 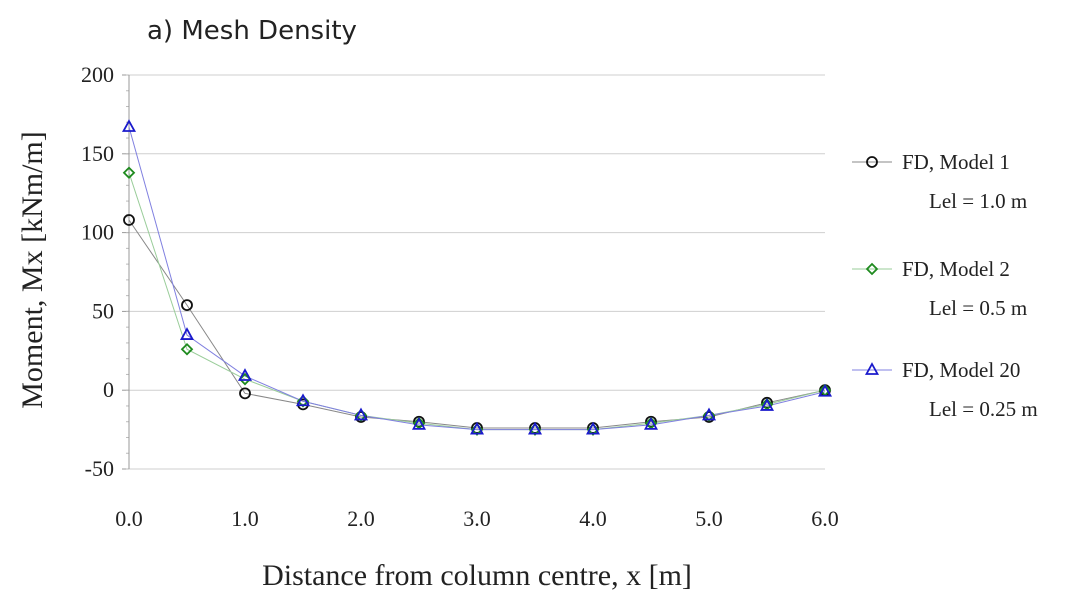 I want to click on legend-sublabel: Lel = 1.0 m, so click(x=978, y=201).